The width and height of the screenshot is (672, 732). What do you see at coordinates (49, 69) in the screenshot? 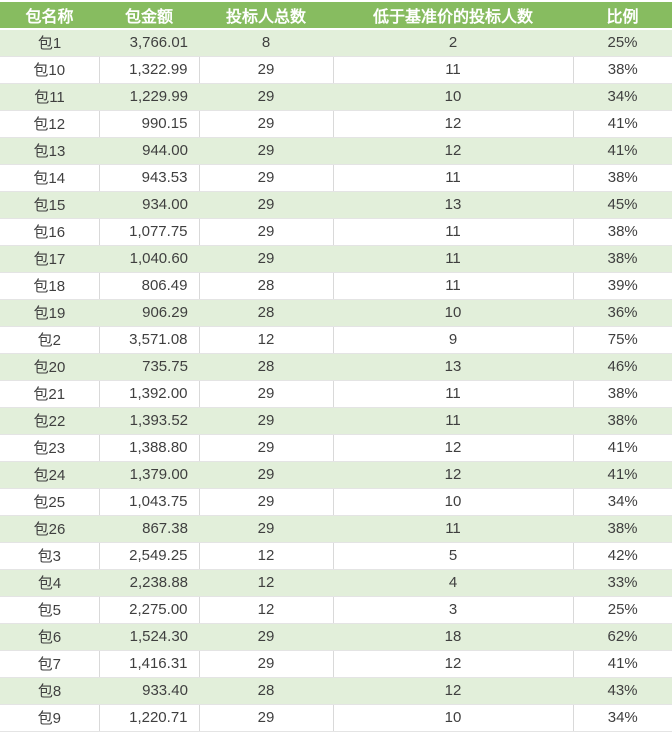
I see `cell-package-name: 包10` at bounding box center [49, 69].